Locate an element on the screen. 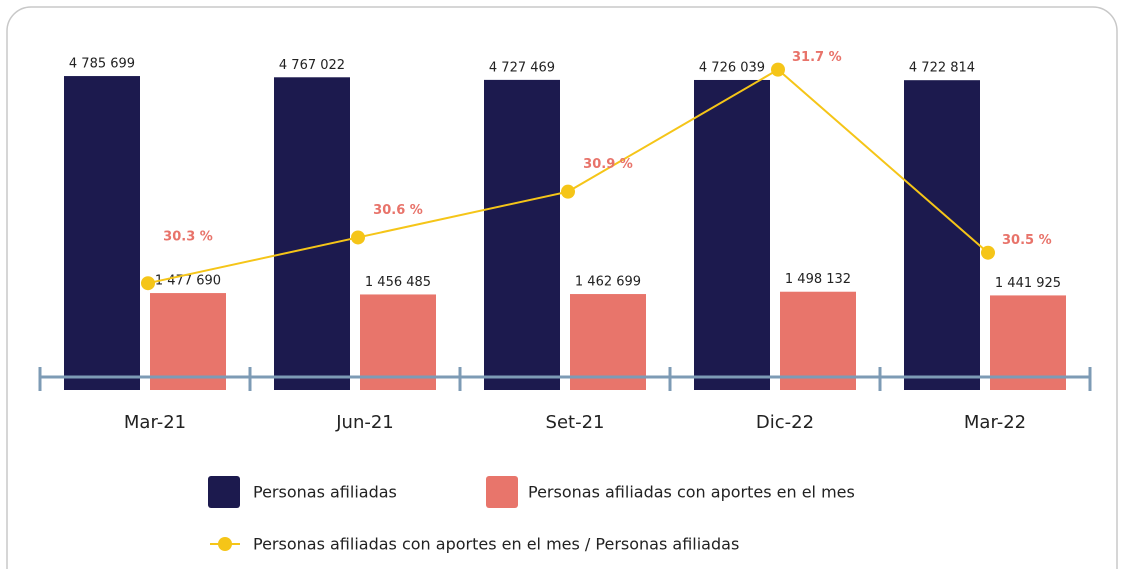 The height and width of the screenshot is (569, 1124). value-label: 1 462 699 is located at coordinates (608, 282).